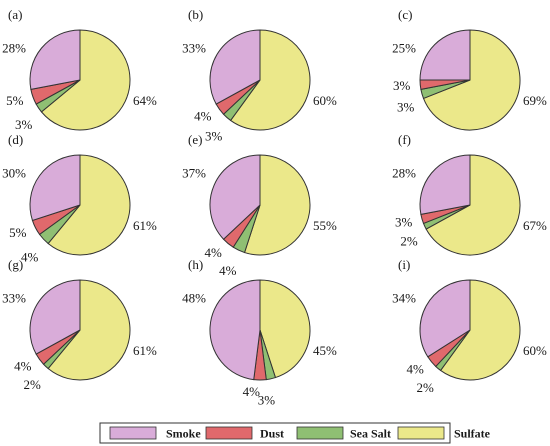  What do you see at coordinates (252, 391) in the screenshot?
I see `pie-h-value-label-dust: 4%` at bounding box center [252, 391].